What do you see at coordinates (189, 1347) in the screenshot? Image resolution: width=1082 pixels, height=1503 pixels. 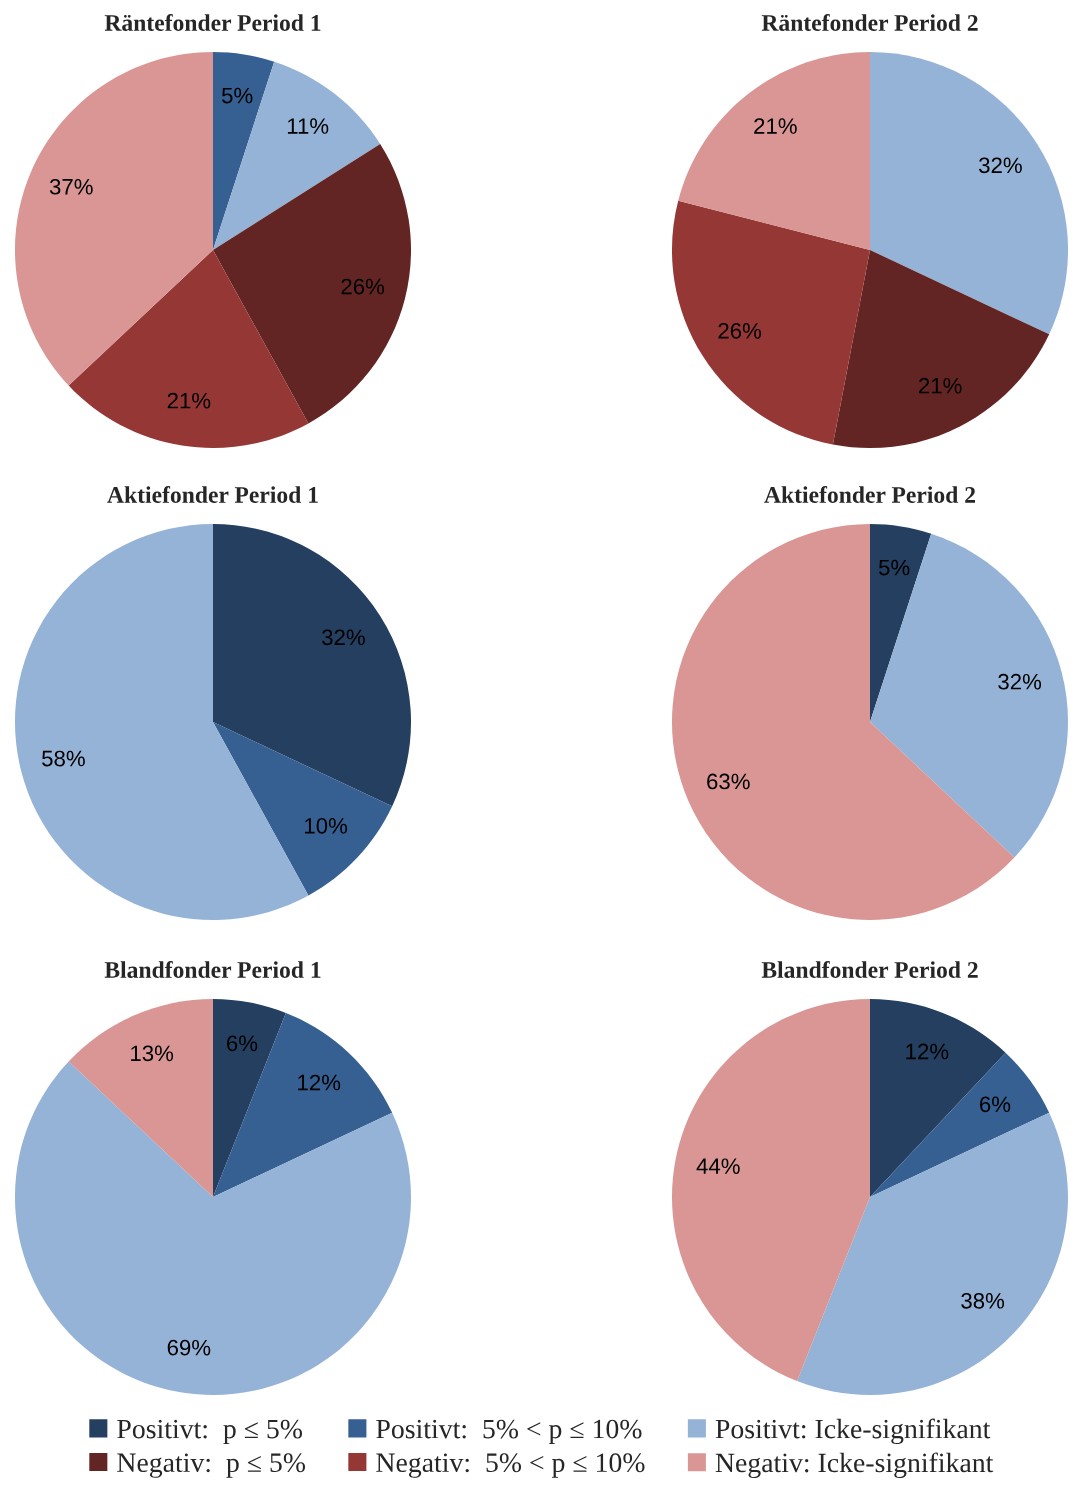 I see `data-label: 69%` at bounding box center [189, 1347].